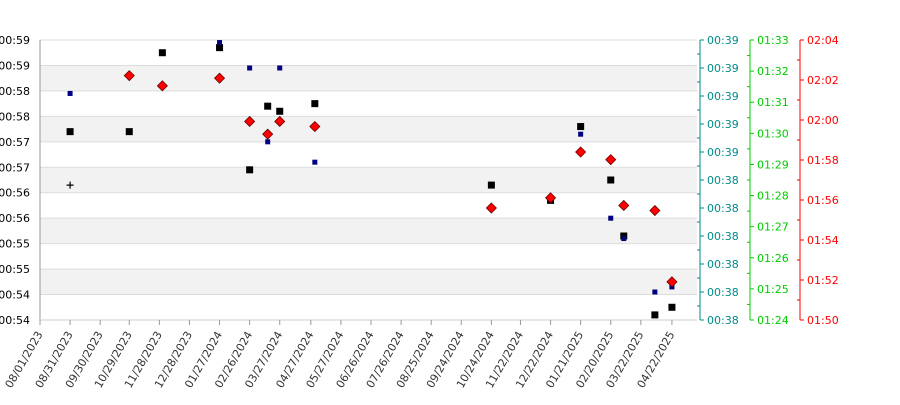  Describe the element at coordinates (70, 185) in the screenshot. I see `data-point-plus-black` at that location.